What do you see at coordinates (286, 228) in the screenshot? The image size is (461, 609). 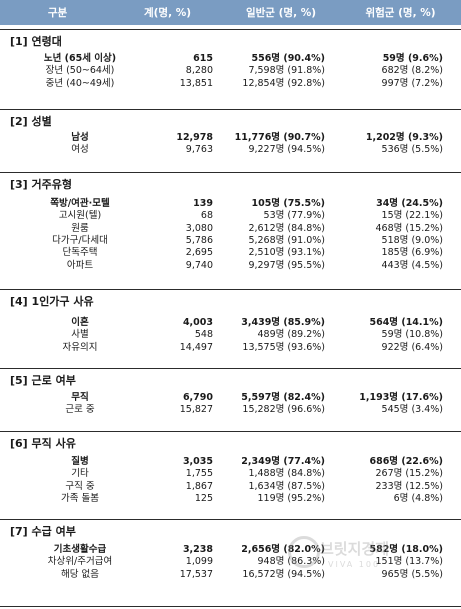 I see `row-general: 2,612명 (84.8%)` at bounding box center [286, 228].